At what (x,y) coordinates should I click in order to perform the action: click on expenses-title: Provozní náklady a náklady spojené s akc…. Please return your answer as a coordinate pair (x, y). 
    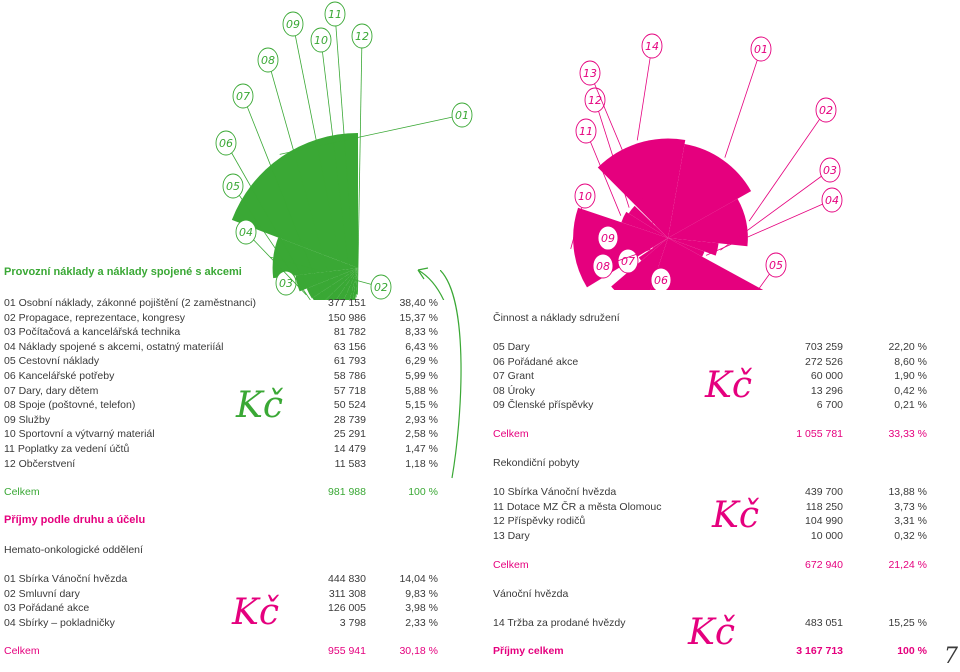
    Looking at the image, I should click on (123, 272).